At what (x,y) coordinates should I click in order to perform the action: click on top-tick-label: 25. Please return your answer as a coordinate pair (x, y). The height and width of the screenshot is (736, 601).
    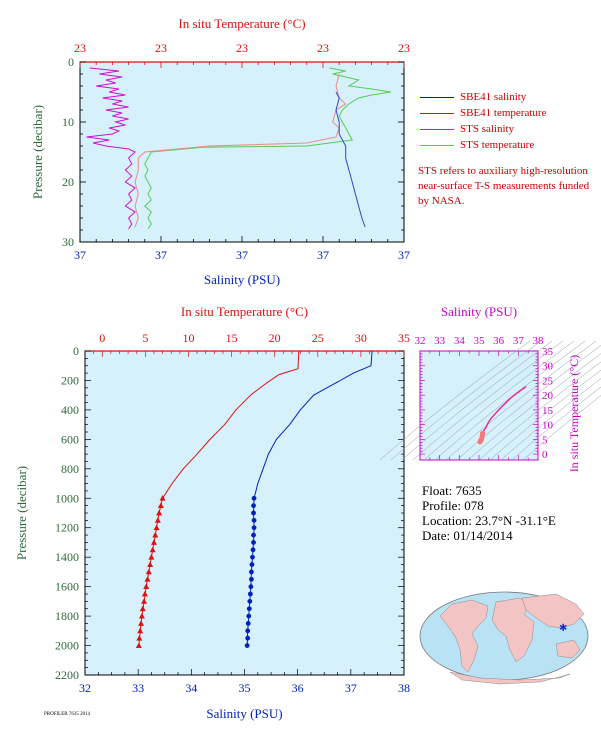
    Looking at the image, I should click on (318, 338).